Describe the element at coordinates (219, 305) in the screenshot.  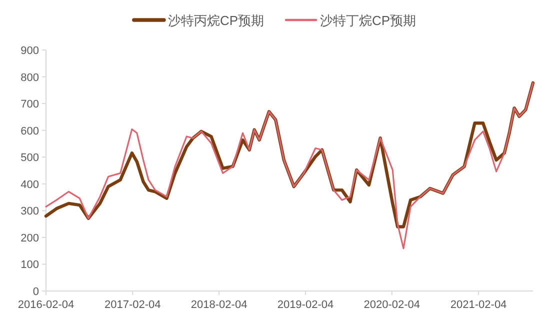
I see `x-tick-label: 2018-02-04` at that location.